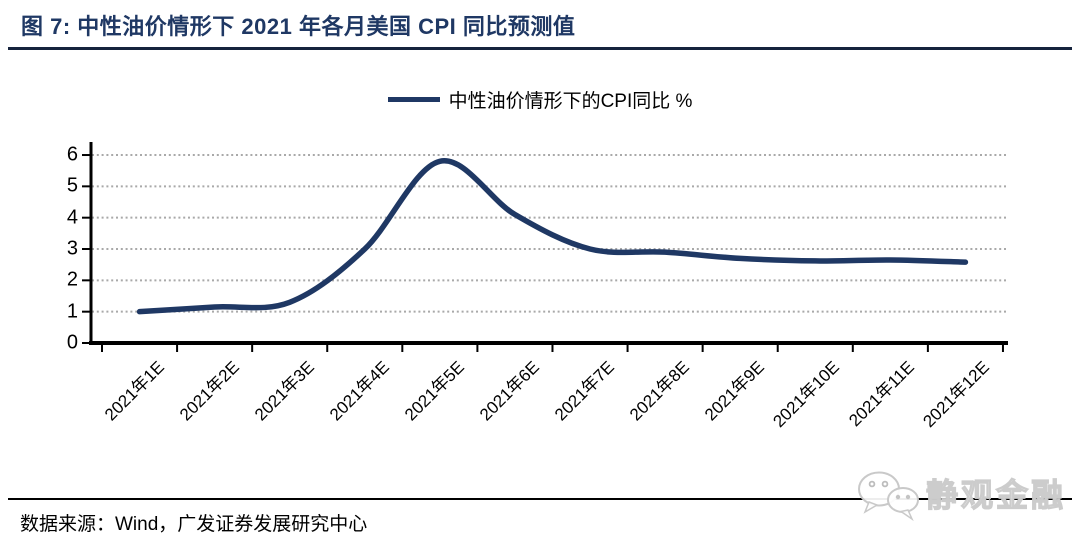 The image size is (1080, 547). What do you see at coordinates (72, 154) in the screenshot?
I see `y-axis-label: 6` at bounding box center [72, 154].